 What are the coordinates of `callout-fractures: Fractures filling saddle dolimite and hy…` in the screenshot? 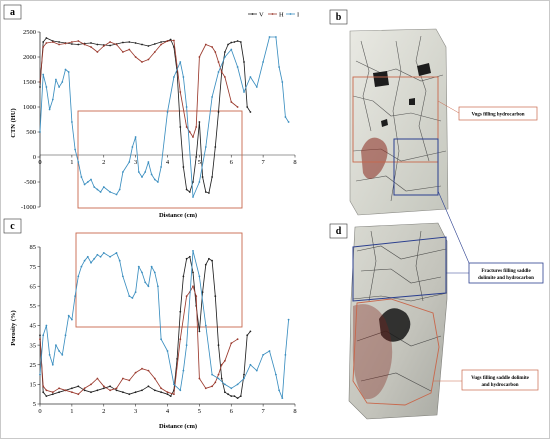 It's located at (490, 237).